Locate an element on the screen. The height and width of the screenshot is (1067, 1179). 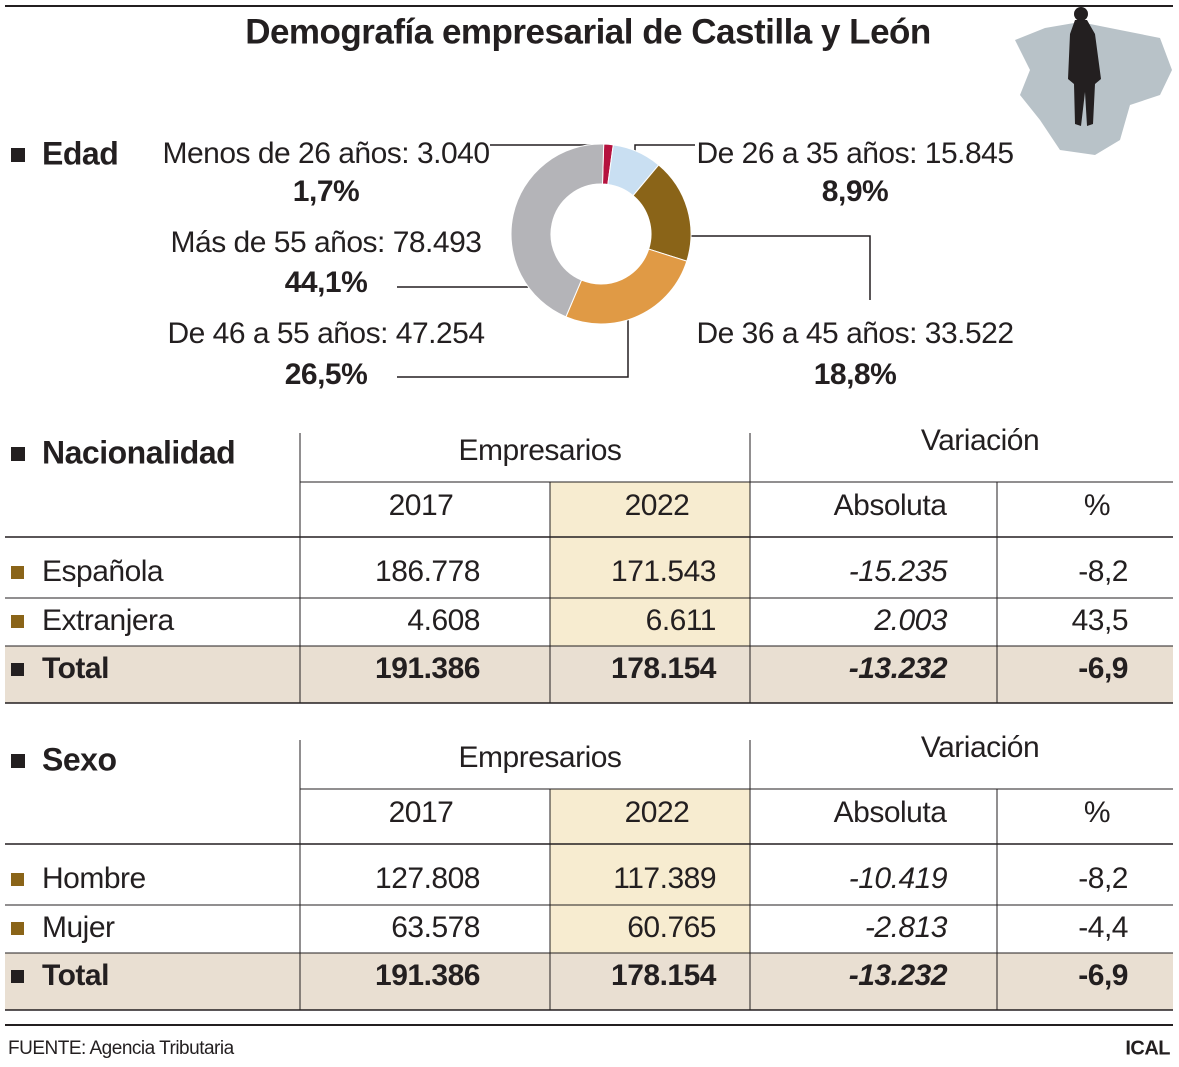
table-cell: 63.578 is located at coordinates (435, 927).